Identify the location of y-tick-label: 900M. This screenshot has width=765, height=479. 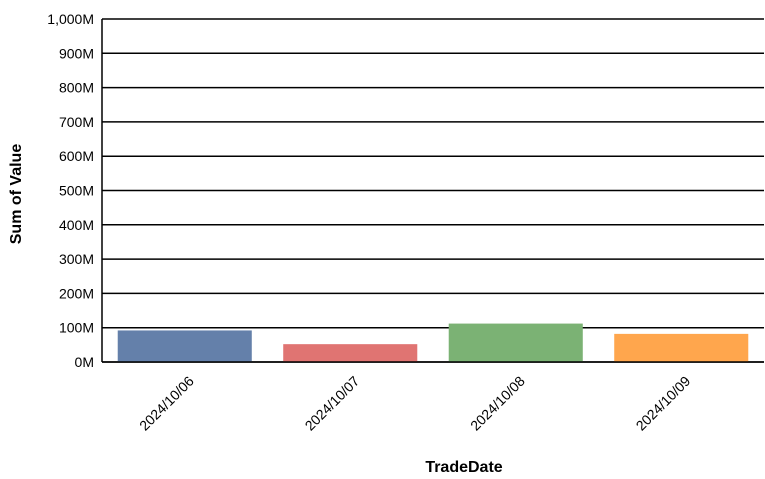
(76, 53).